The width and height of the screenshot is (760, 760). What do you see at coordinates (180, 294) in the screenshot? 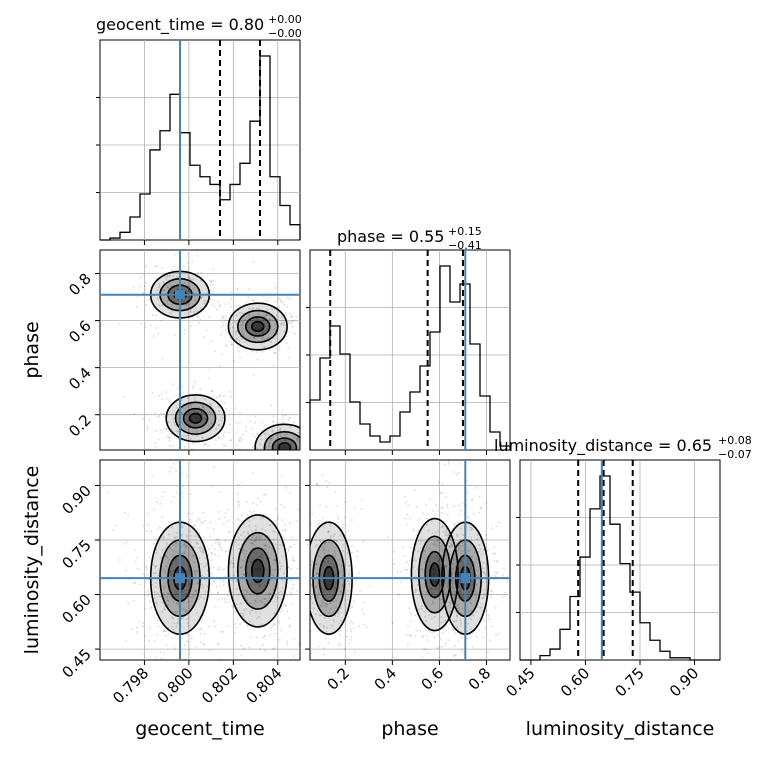
I see `truth-marker` at bounding box center [180, 294].